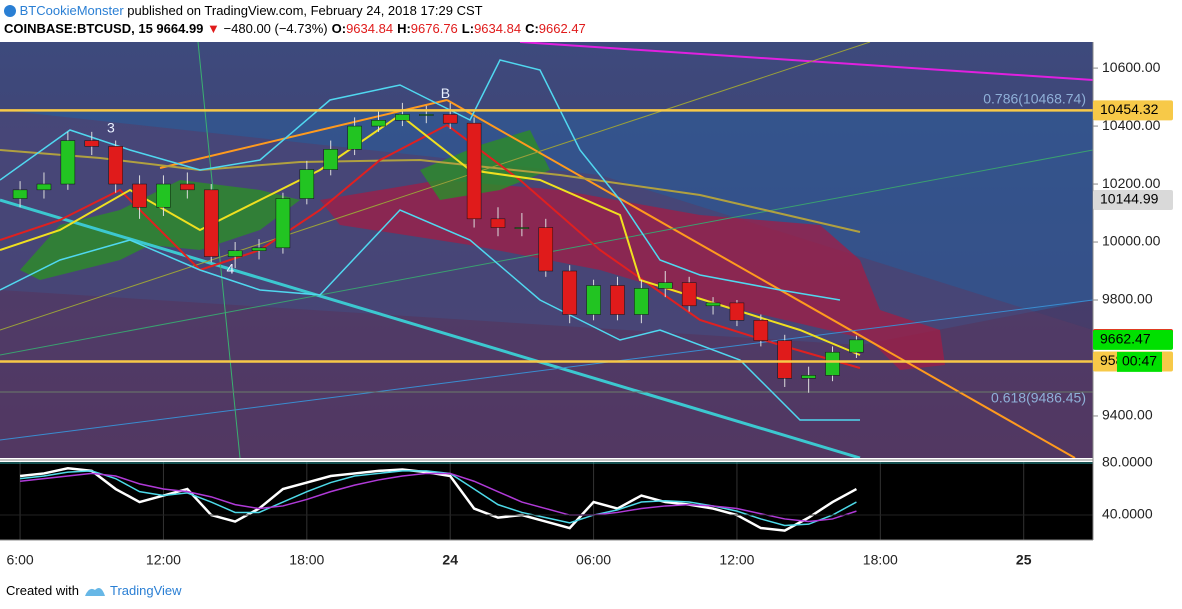 The height and width of the screenshot is (609, 1182). I want to click on y-tick-label: 80.0000, so click(1127, 462).